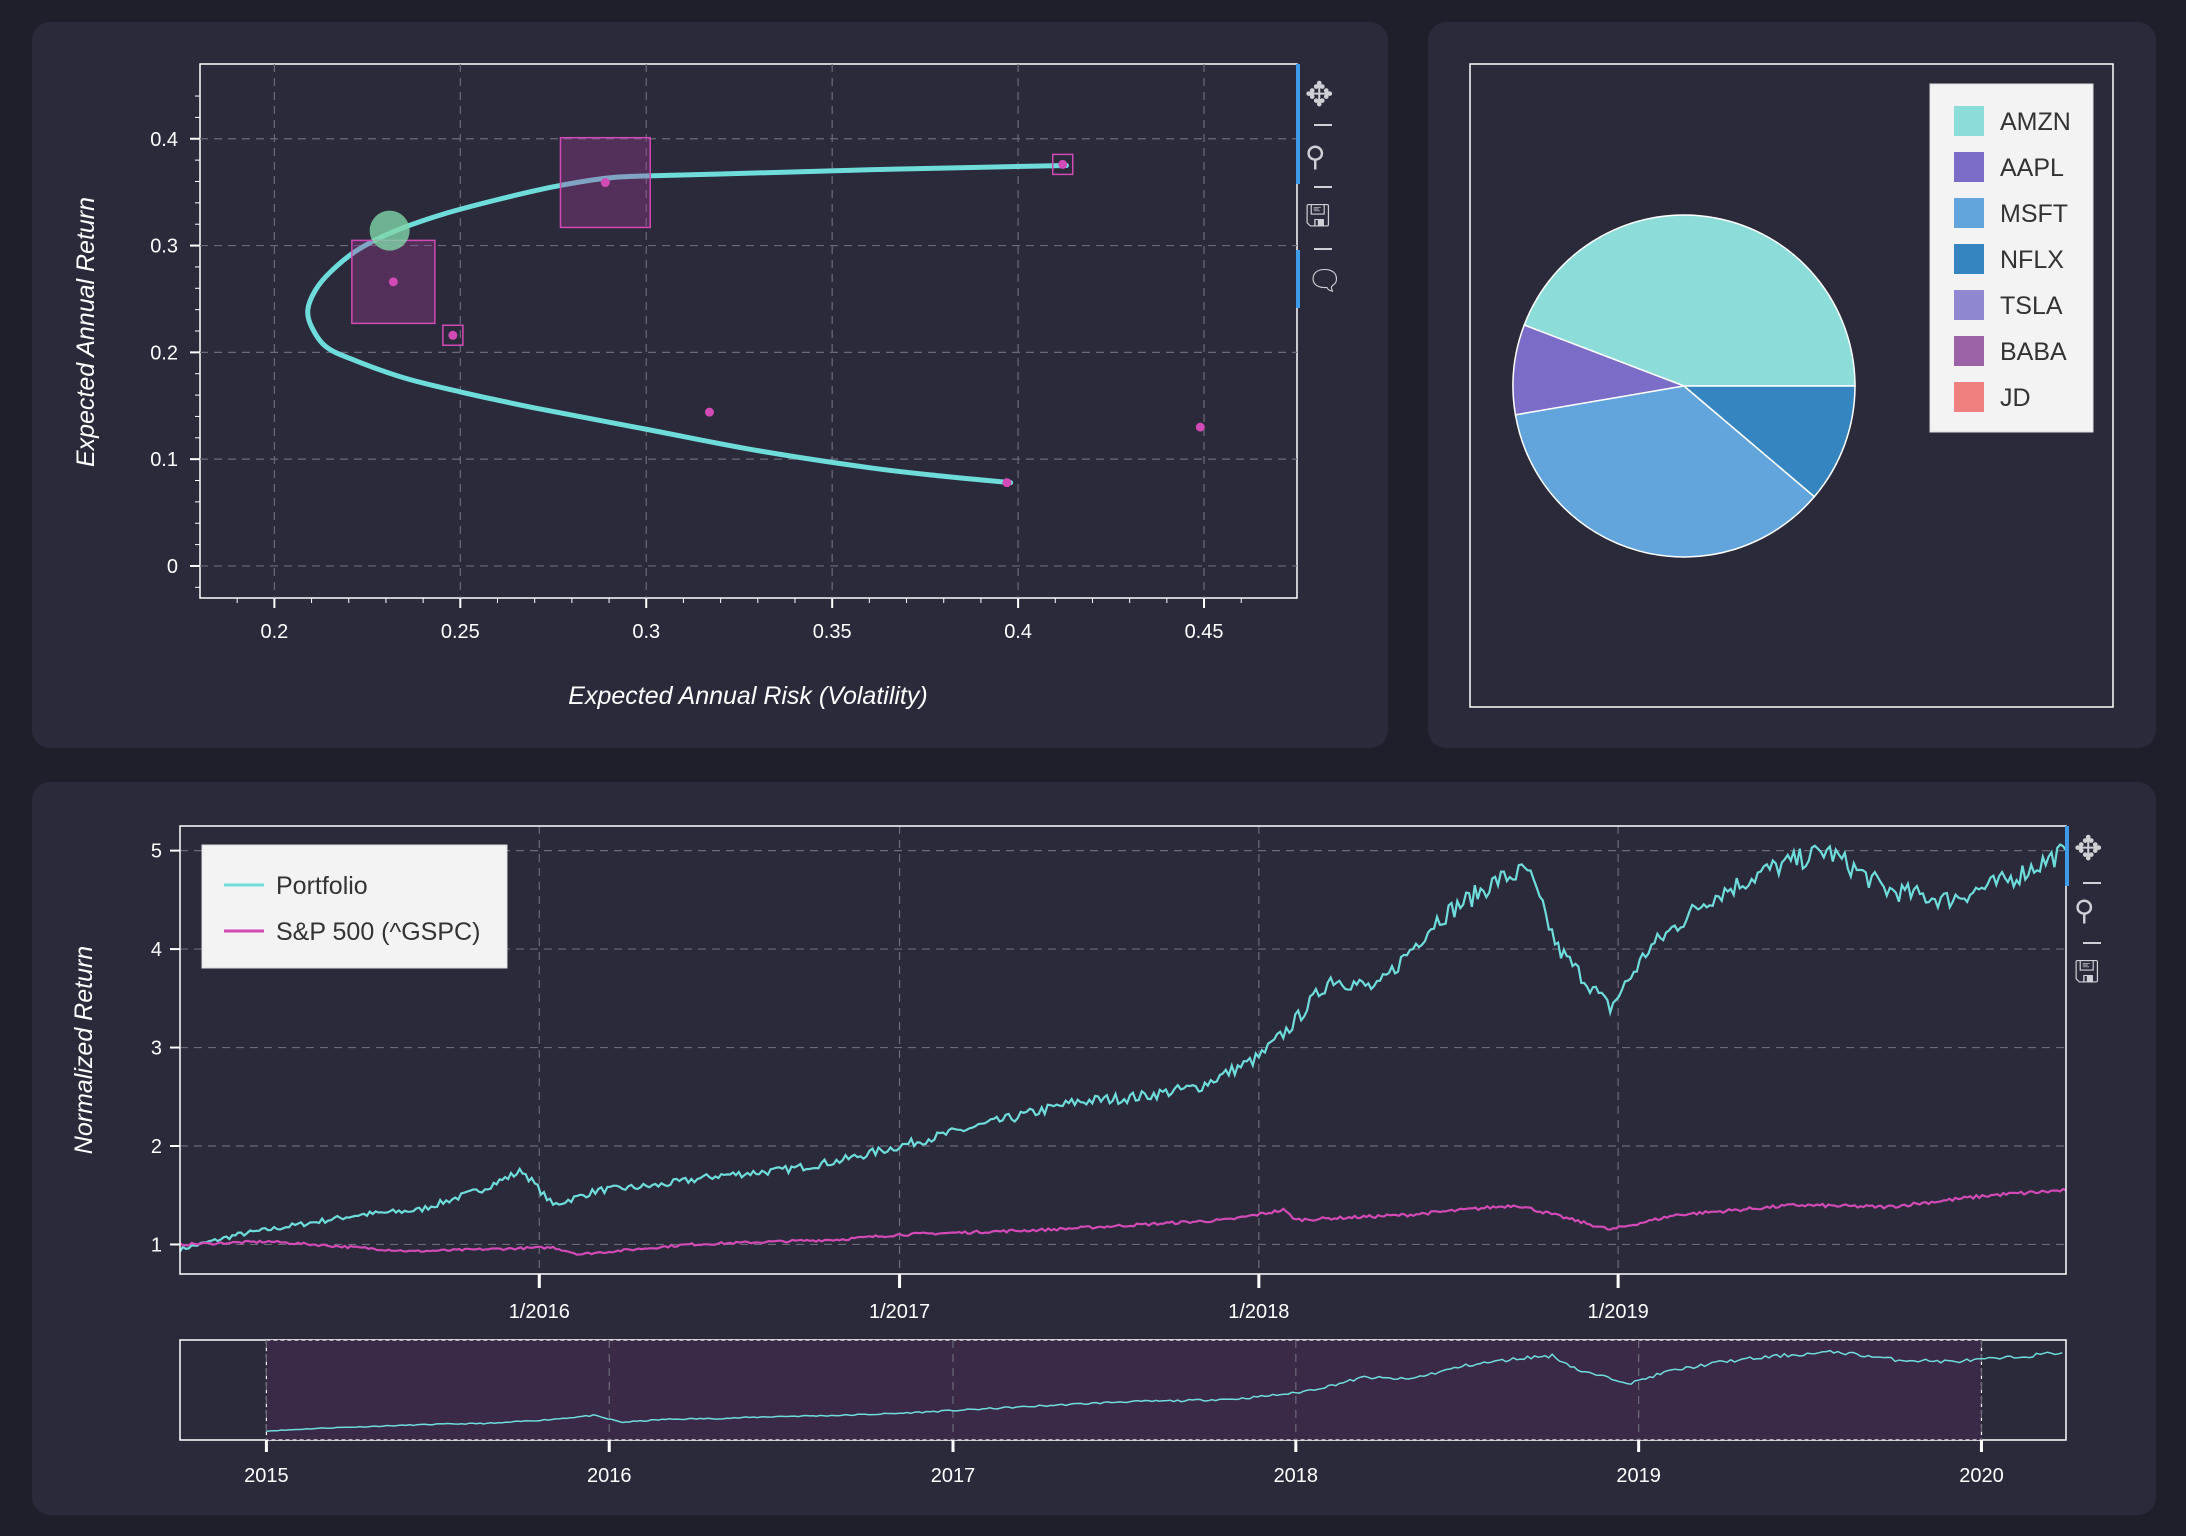 The height and width of the screenshot is (1536, 2186). Describe the element at coordinates (1981, 1476) in the screenshot. I see `range-tick-label: 2020` at that location.